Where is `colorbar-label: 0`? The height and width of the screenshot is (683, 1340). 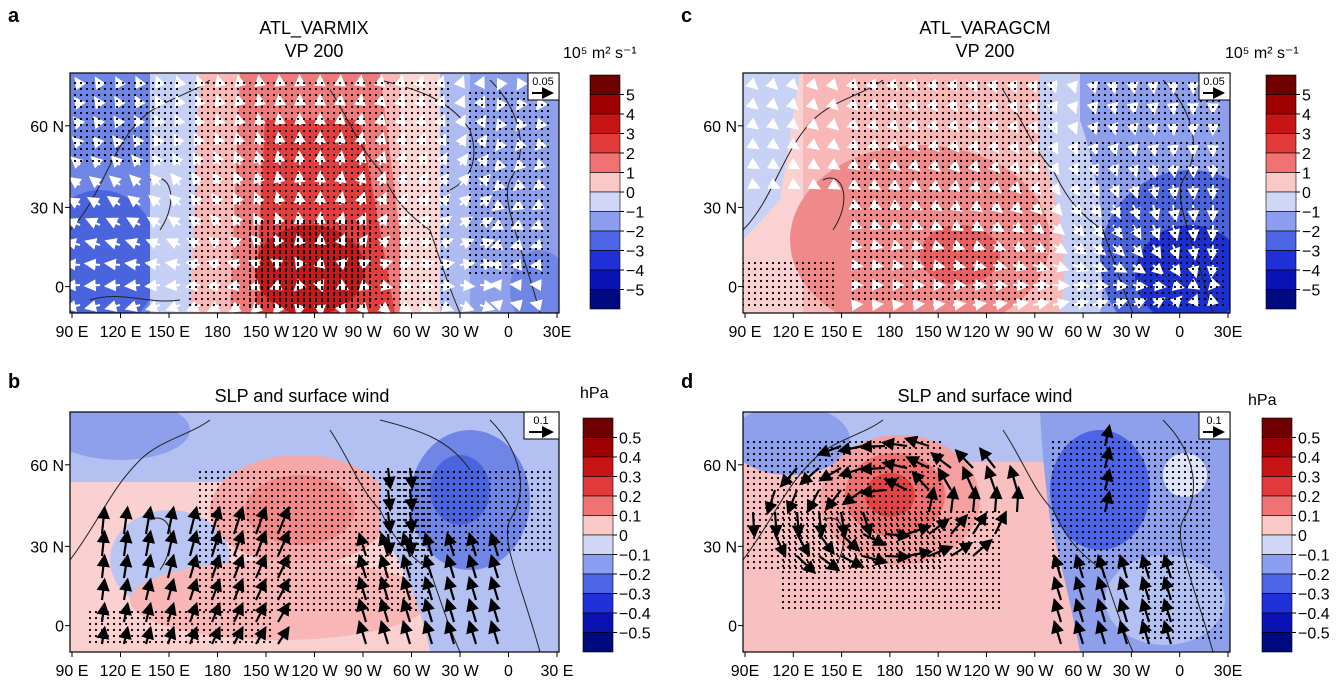
colorbar-label: 0 is located at coordinates (630, 193).